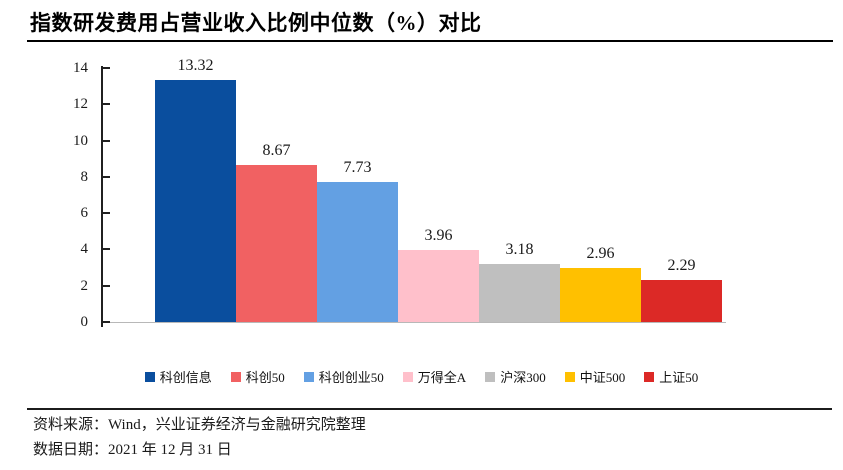  I want to click on bar-科创创业50, so click(357, 251).